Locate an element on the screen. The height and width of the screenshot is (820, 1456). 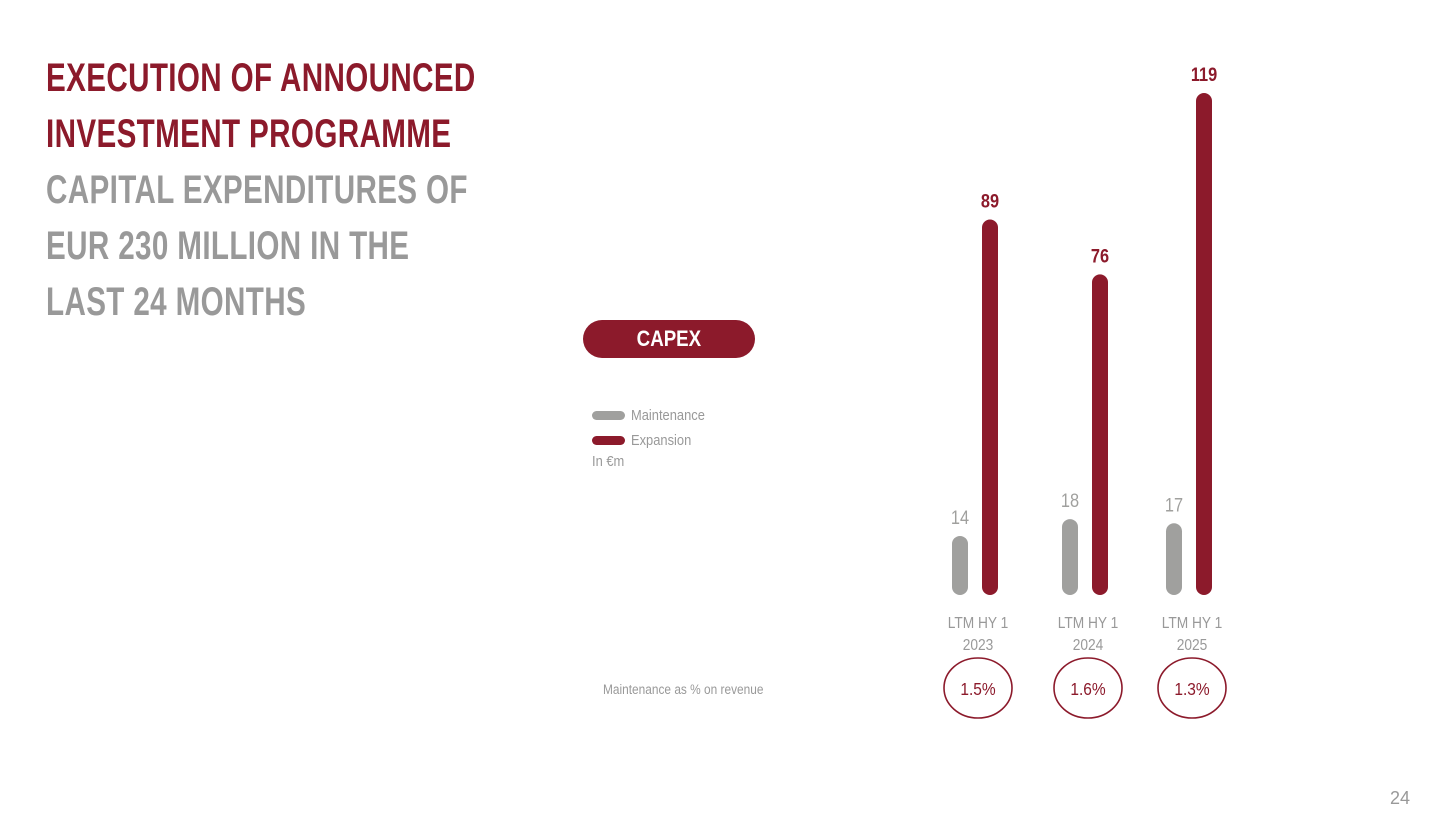
maintenance-pct-value-3: 1.3% is located at coordinates (1191, 689).